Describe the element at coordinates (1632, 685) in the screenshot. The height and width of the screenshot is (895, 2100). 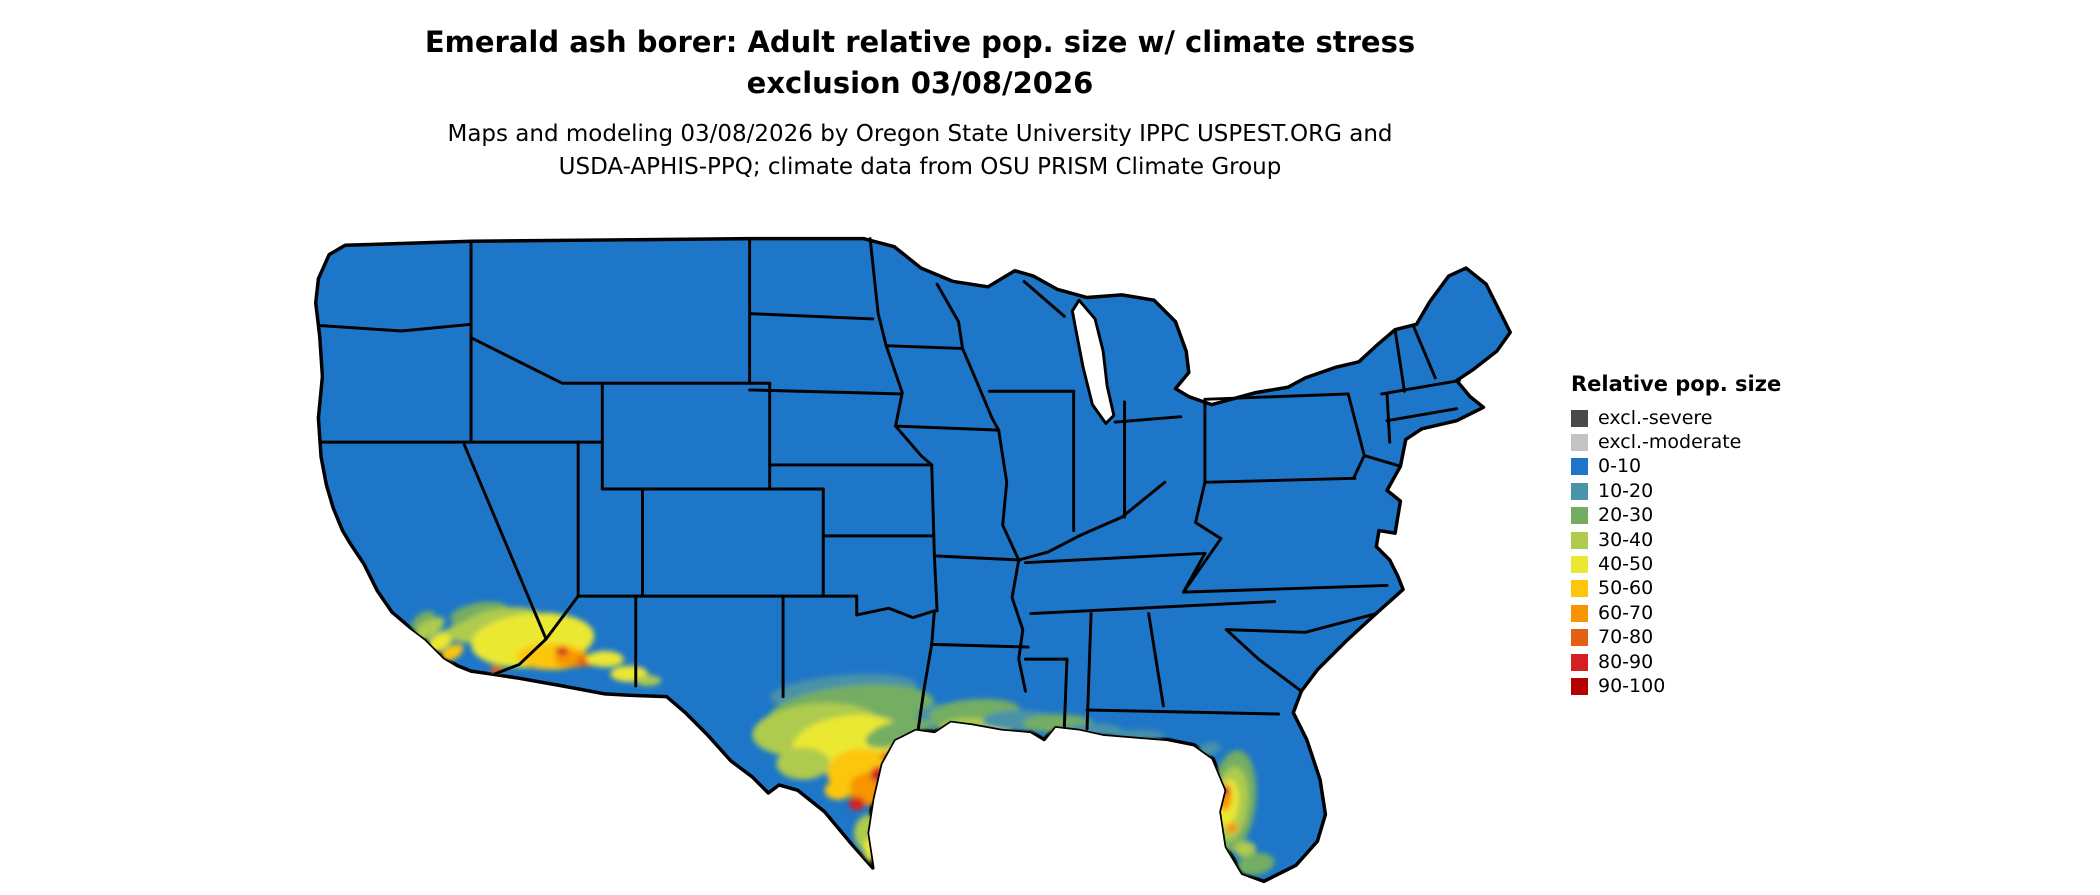
I see `legend-item-label: 90-100` at that location.